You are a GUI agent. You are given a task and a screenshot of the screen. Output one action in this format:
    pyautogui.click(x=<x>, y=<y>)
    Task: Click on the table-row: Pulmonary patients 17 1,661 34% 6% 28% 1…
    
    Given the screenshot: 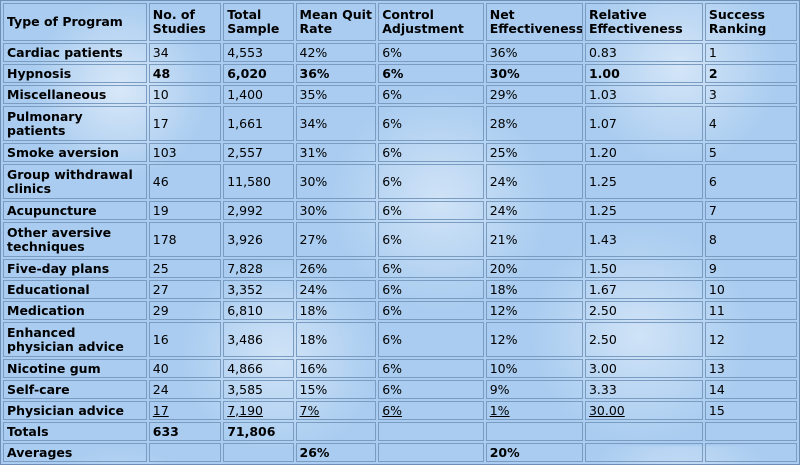 What is the action you would take?
    pyautogui.click(x=400, y=123)
    